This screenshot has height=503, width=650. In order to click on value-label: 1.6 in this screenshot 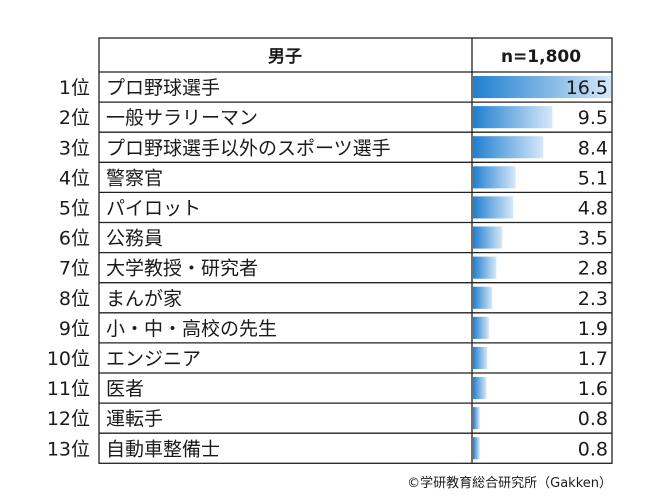, I will do `click(593, 389)`.